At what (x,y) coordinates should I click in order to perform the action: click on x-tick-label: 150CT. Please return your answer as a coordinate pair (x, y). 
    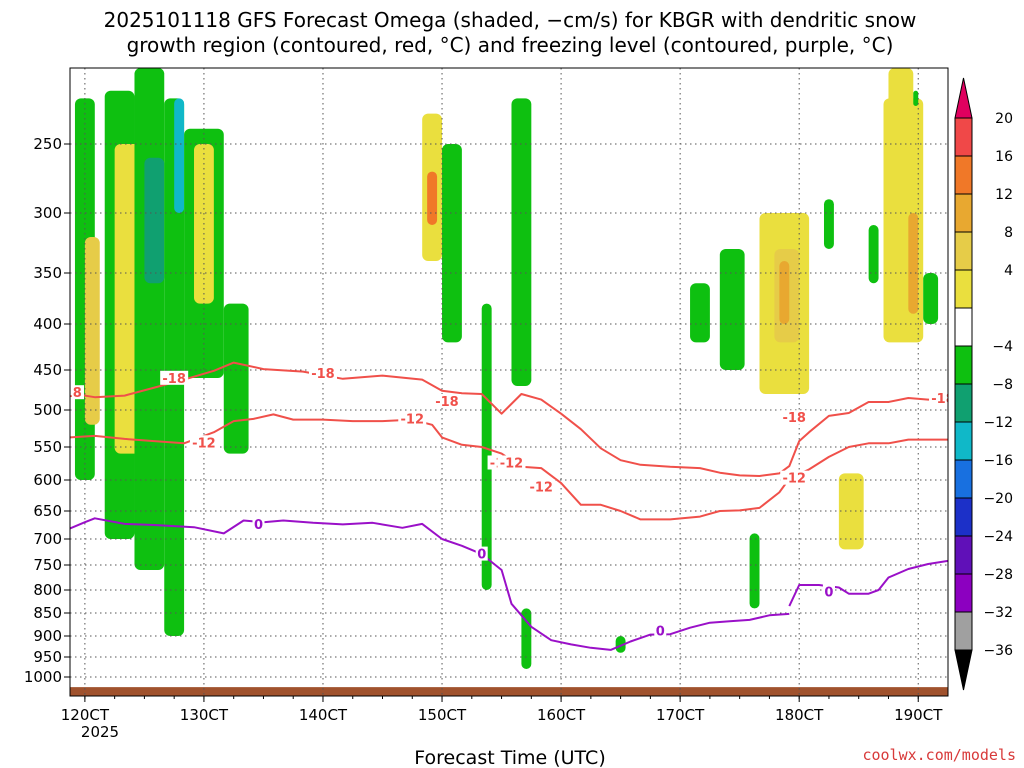
    Looking at the image, I should click on (442, 715).